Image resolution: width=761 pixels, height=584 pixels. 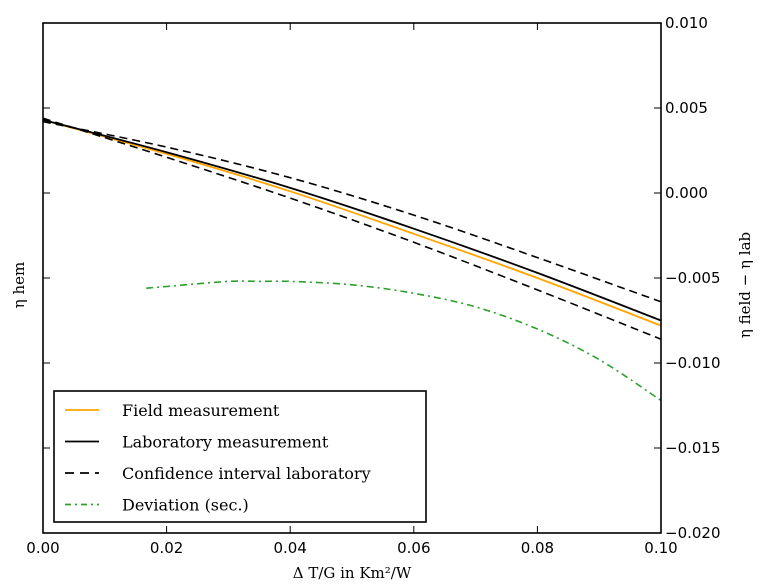 I want to click on y-right-tick-label: −0.005, so click(x=693, y=278).